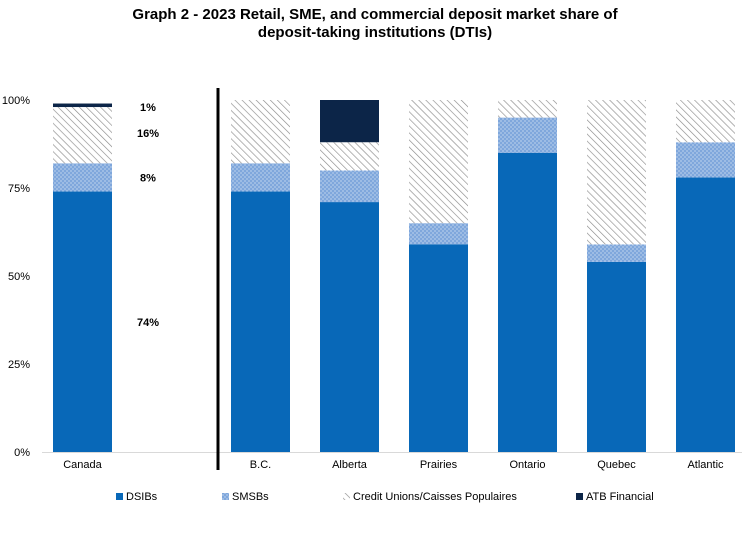 The image size is (750, 552). I want to click on y-axis: 0% 25% 50% 75% 100%, so click(16, 277).